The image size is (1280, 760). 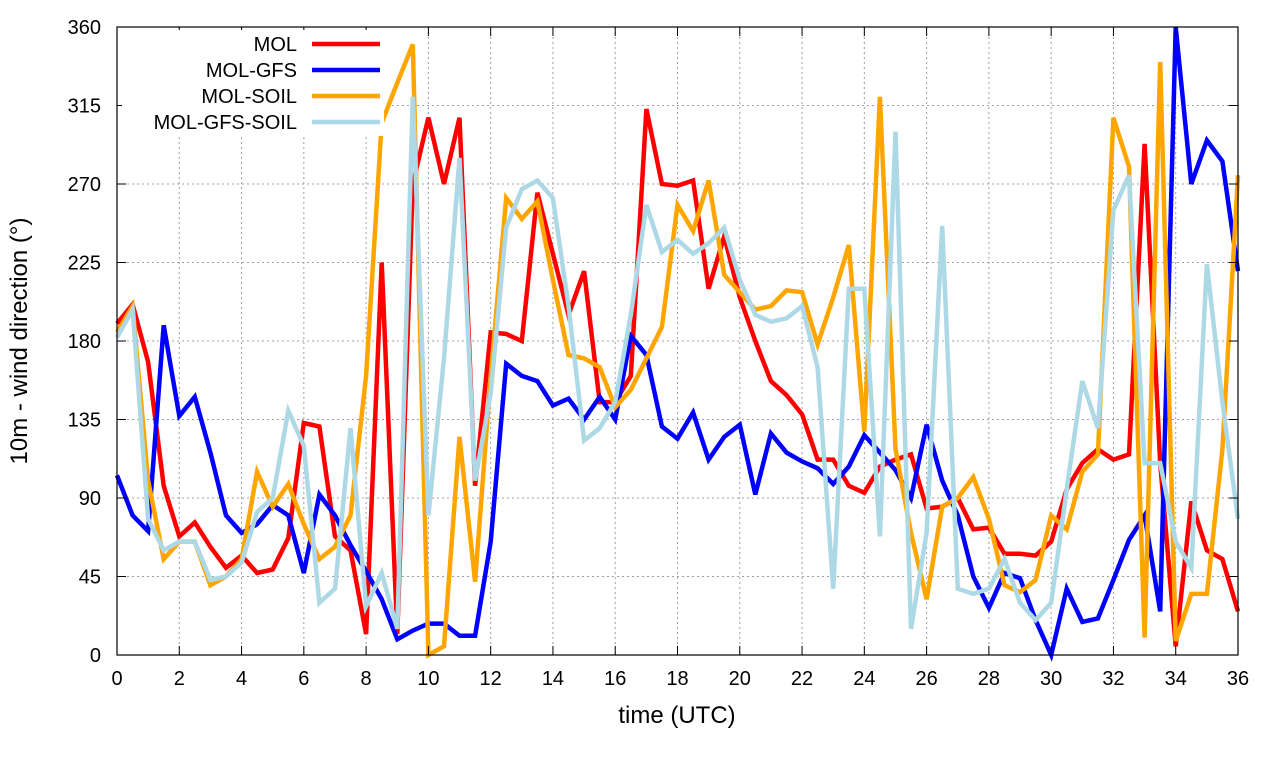 I want to click on x-tick-label: 34, so click(x=1176, y=679).